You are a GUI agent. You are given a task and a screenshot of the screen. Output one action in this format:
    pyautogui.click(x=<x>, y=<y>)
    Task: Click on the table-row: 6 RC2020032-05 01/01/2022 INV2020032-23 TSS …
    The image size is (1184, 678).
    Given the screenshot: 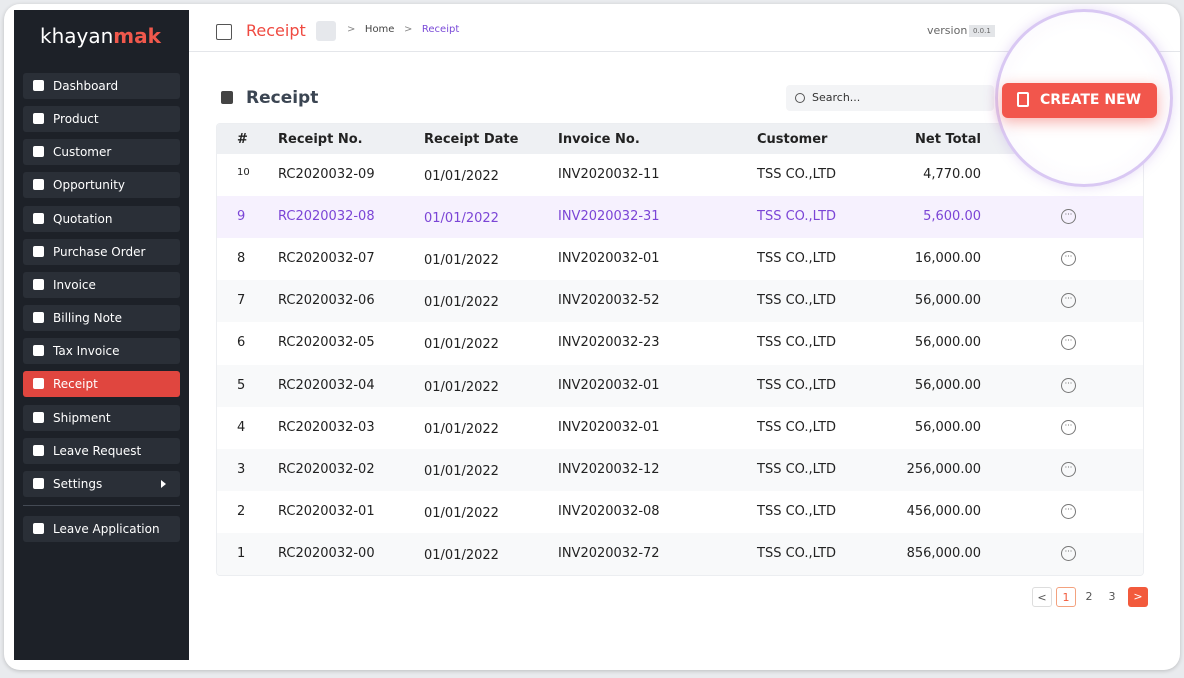 What is the action you would take?
    pyautogui.click(x=680, y=343)
    